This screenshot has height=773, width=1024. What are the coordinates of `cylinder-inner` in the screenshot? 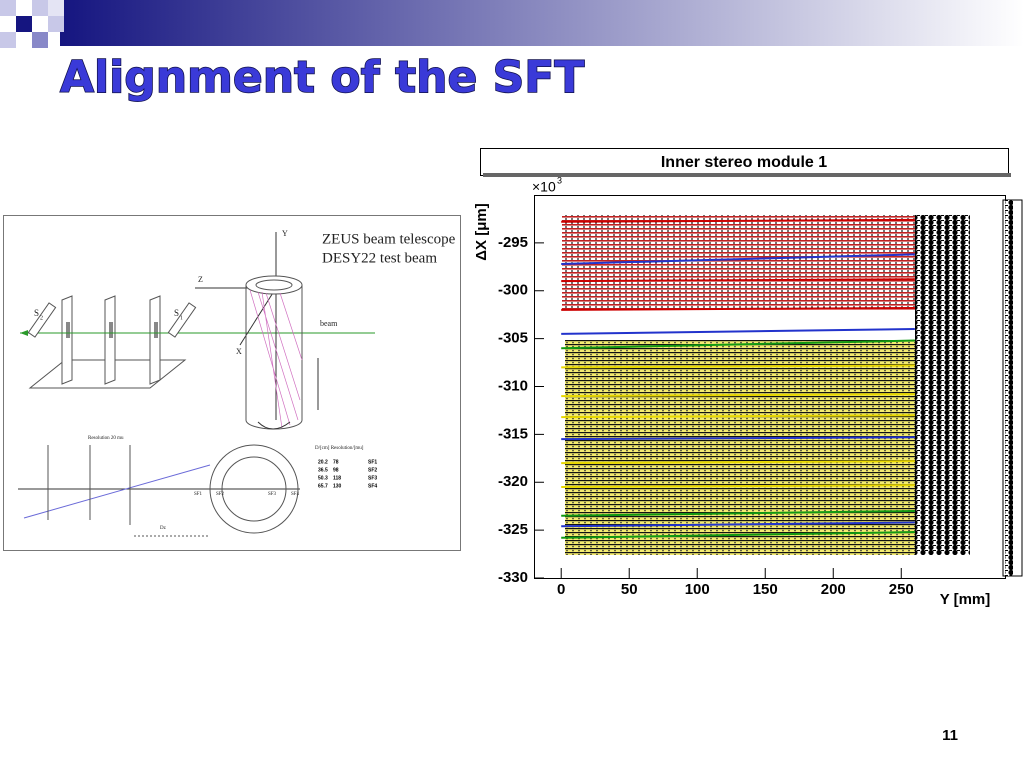 It's located at (274, 285).